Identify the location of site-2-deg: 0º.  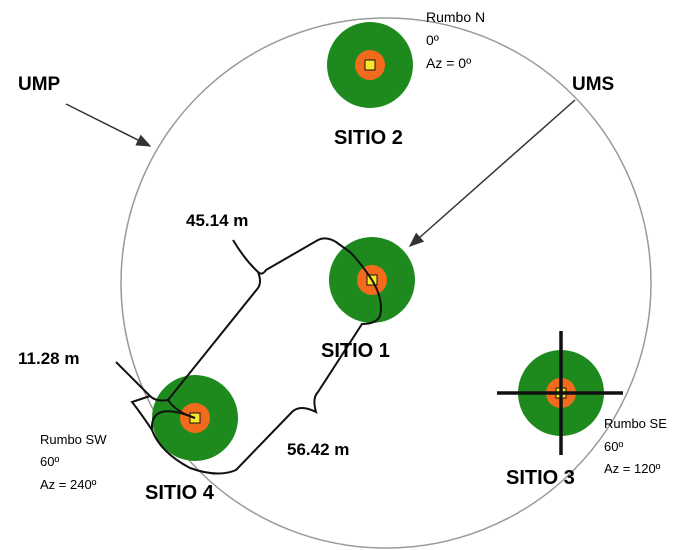
(432, 40).